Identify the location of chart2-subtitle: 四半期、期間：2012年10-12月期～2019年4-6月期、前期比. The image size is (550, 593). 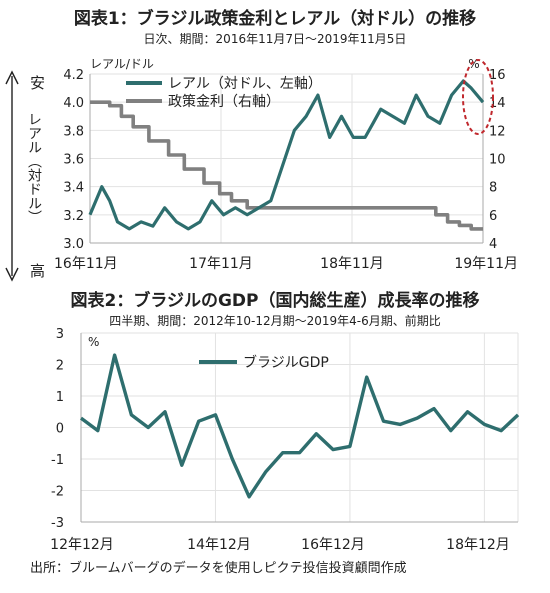
(275, 321).